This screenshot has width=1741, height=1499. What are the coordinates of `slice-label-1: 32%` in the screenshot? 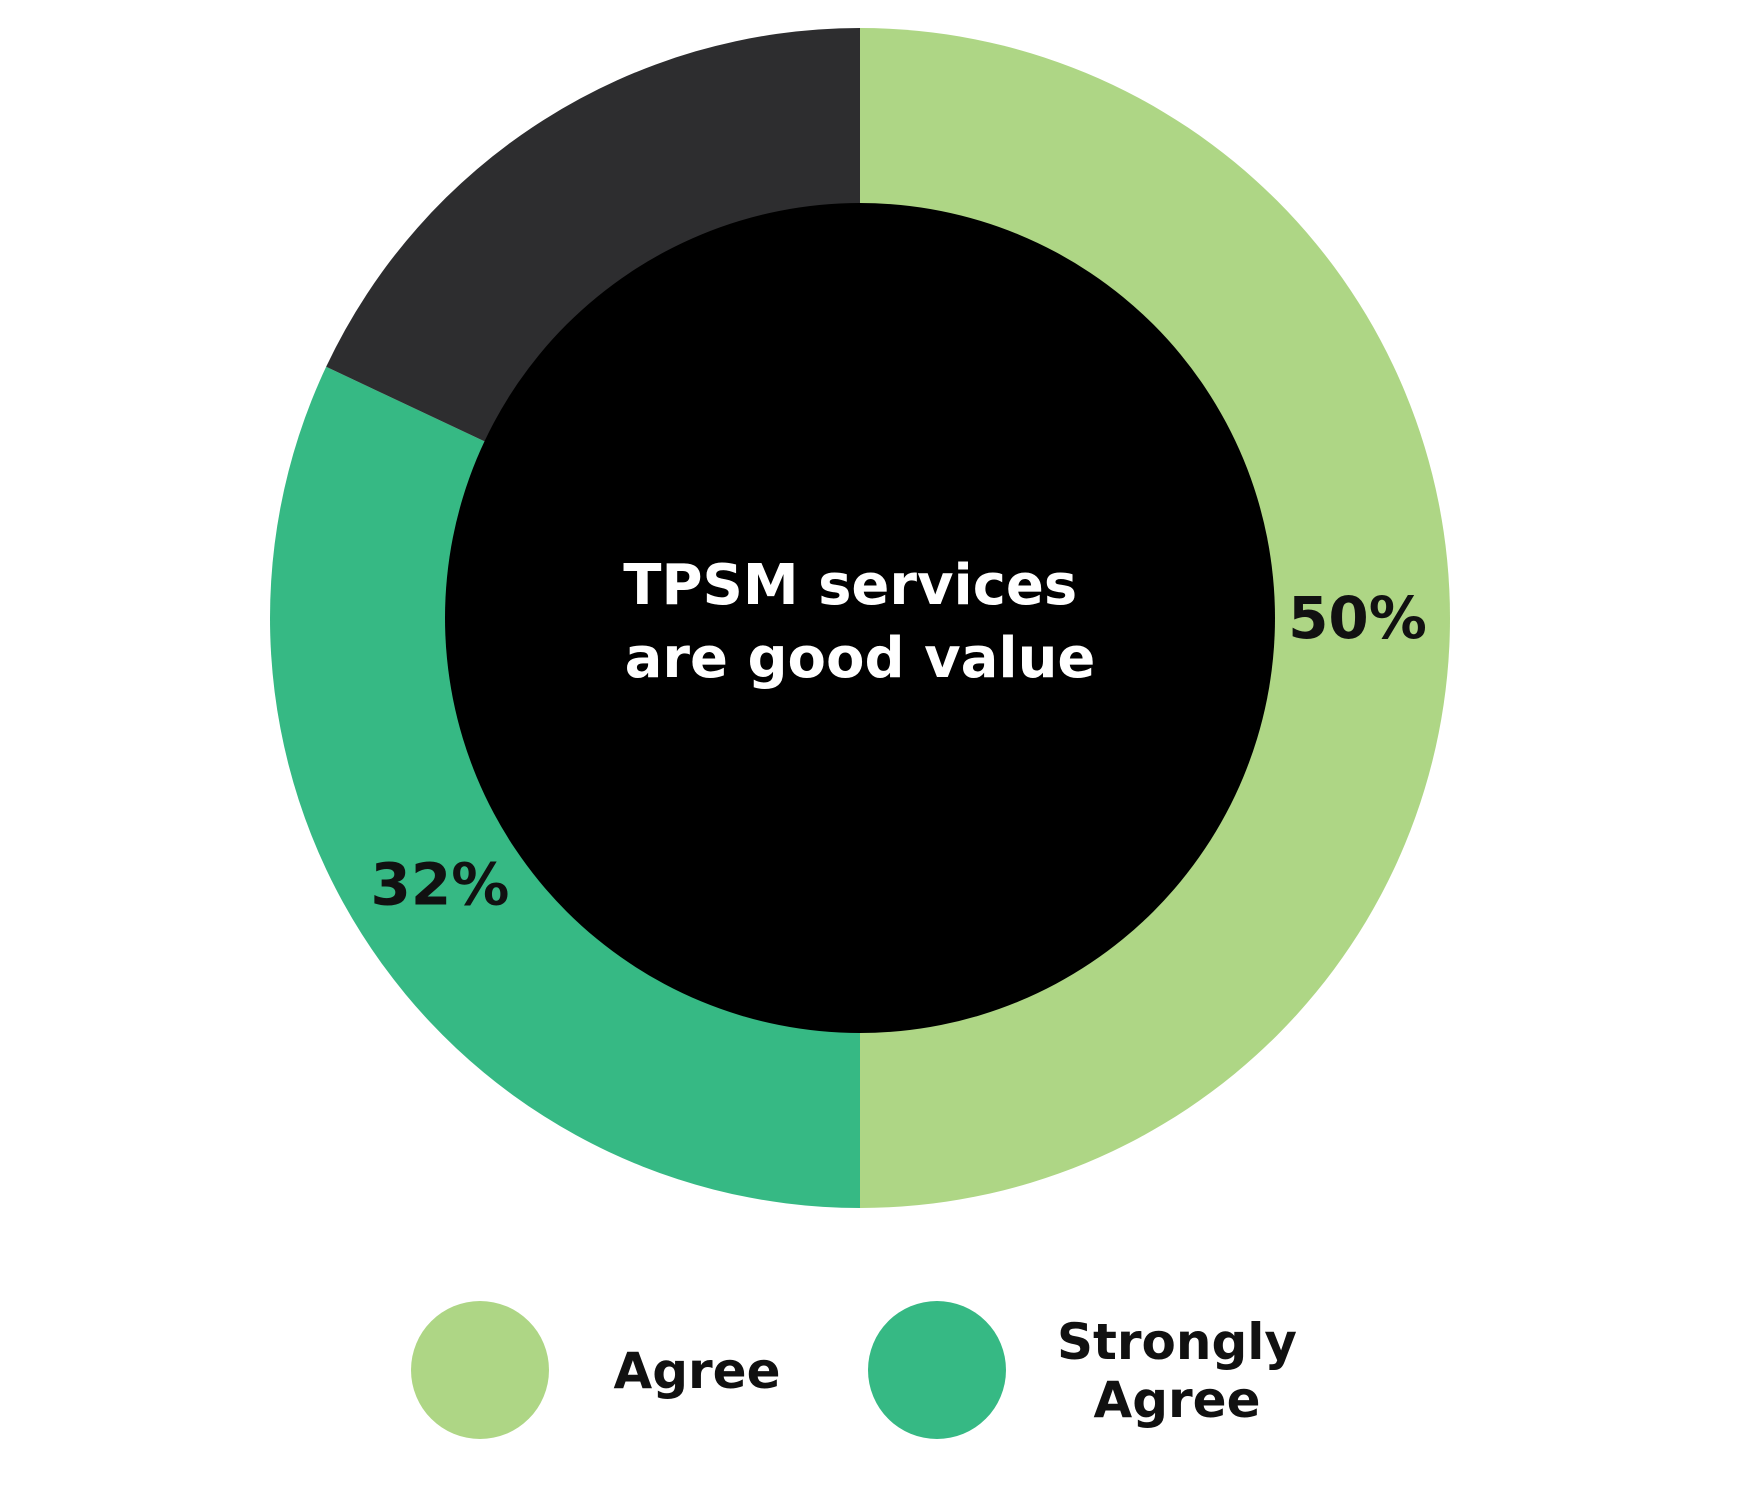 It's located at (440, 885).